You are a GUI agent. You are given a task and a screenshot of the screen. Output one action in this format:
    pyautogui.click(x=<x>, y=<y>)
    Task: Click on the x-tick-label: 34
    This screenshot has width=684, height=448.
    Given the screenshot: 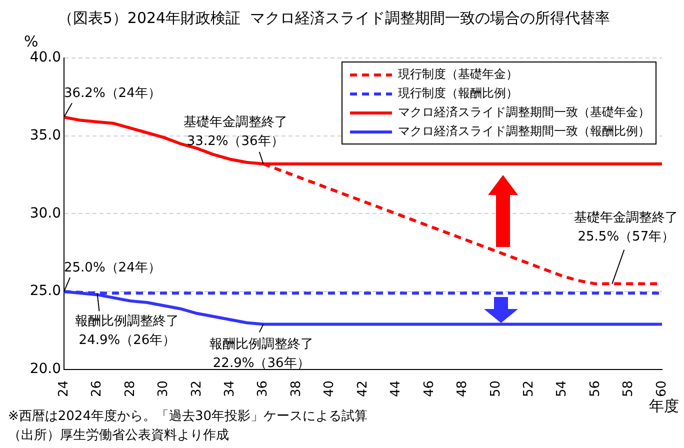 What is the action you would take?
    pyautogui.click(x=230, y=389)
    